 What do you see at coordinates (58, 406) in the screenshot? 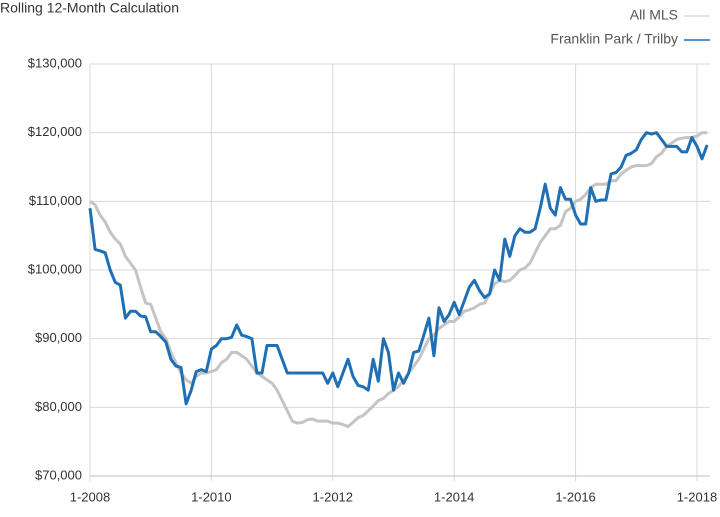
I see `y-tick-label: $80,000` at bounding box center [58, 406].